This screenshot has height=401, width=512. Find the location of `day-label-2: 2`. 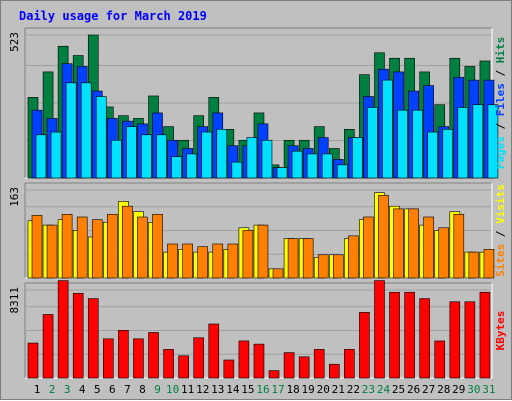

day-label-2: 2 is located at coordinates (52, 389).